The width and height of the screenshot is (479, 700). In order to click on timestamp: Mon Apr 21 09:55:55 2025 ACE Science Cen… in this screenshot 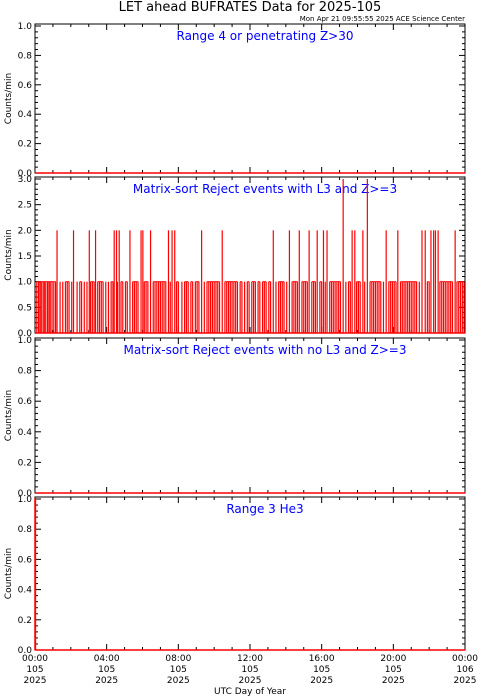, I will do `click(382, 19)`.